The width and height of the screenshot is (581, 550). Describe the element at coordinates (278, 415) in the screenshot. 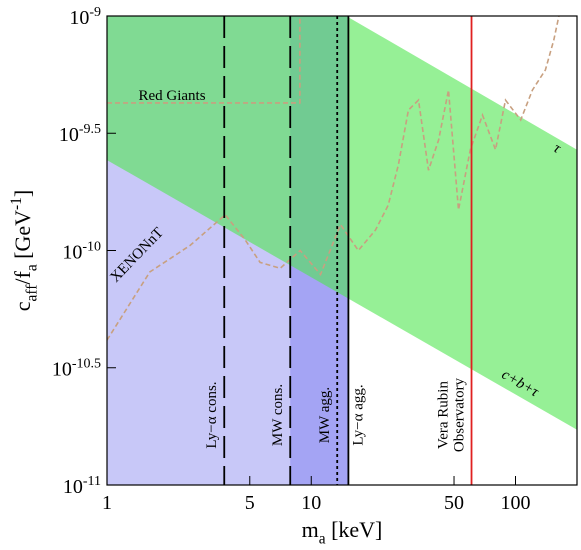

I see `bound-label: MW cons.` at that location.